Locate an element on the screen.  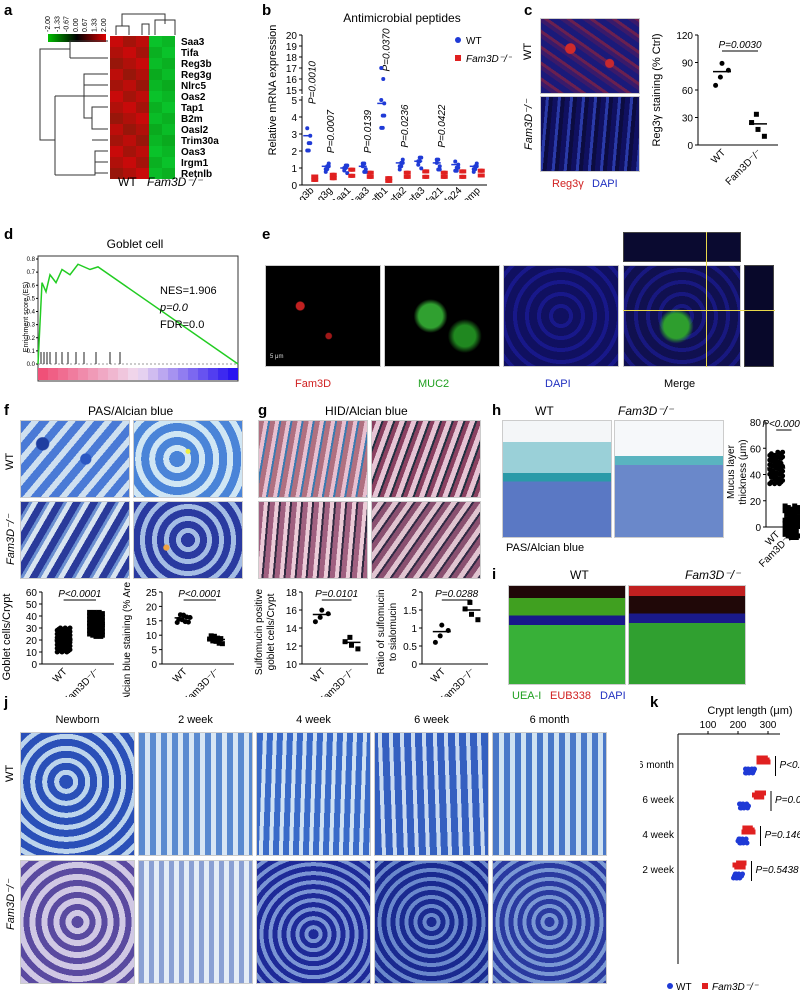
chart-b-title: Antimicrobial peptides is located at coordinates (401, 18).